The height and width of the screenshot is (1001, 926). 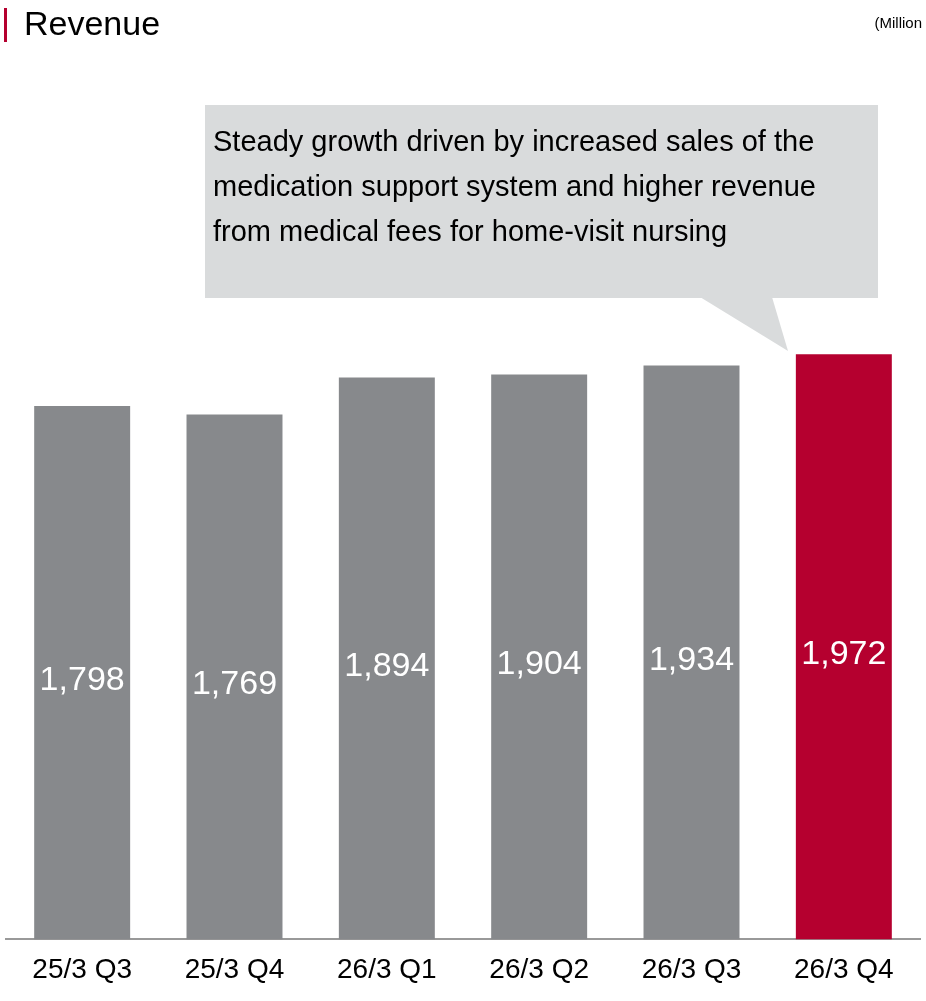 What do you see at coordinates (82, 678) in the screenshot?
I see `data-label: 1,798` at bounding box center [82, 678].